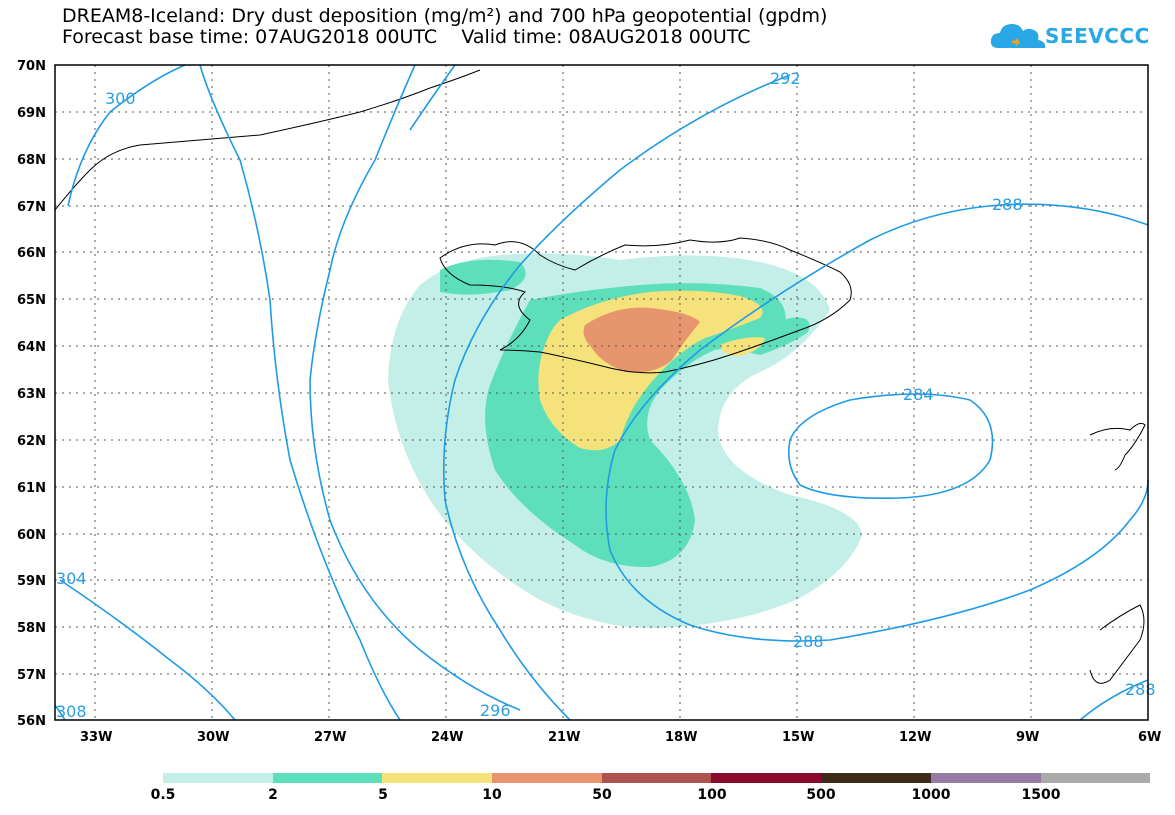 This screenshot has width=1175, height=815. I want to click on legend-label: 1000, so click(931, 795).